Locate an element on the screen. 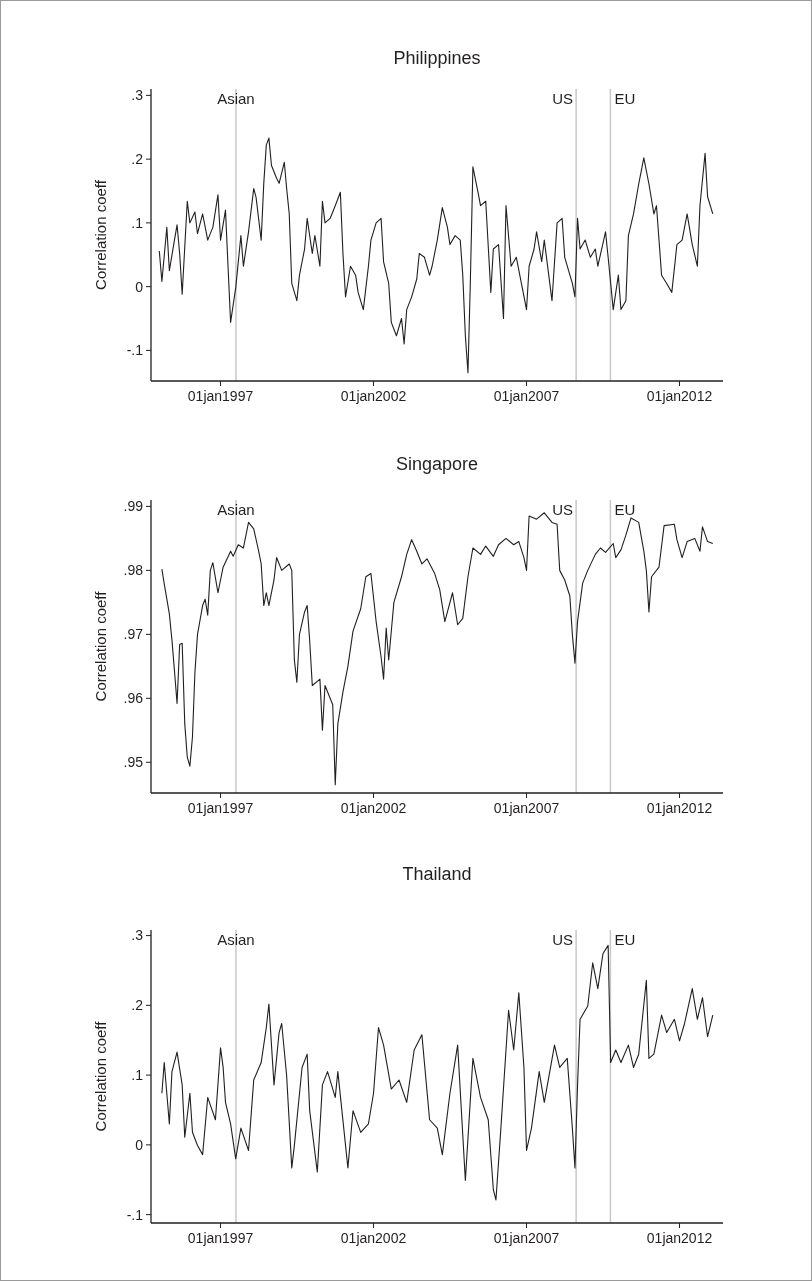 The height and width of the screenshot is (1281, 812). y-tick-label: .99 is located at coordinates (133, 506).